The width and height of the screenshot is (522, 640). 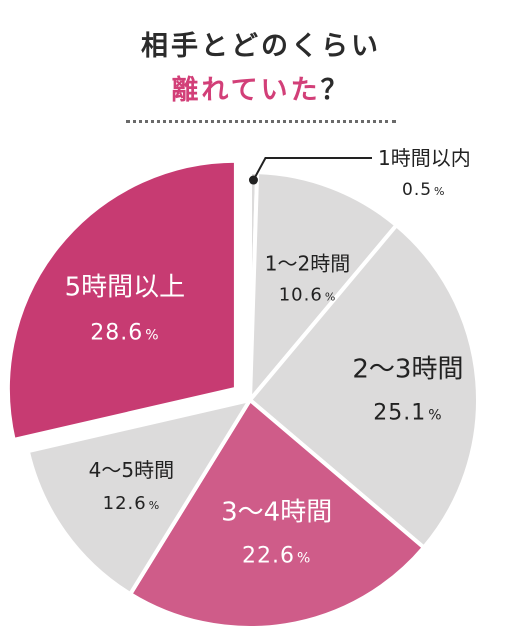 I want to click on slice-value: 10.6%, so click(x=308, y=295).